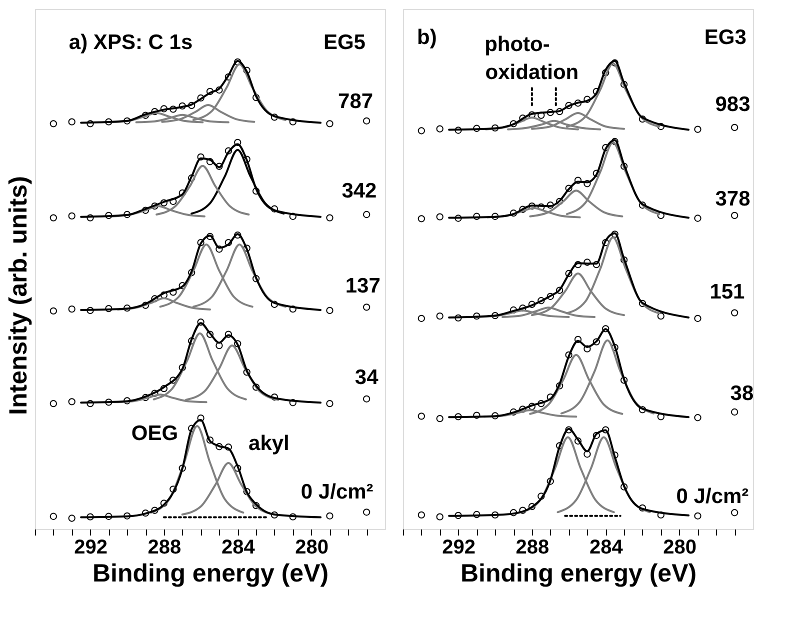 This screenshot has width=795, height=628. I want to click on text: EG5, so click(344, 42).